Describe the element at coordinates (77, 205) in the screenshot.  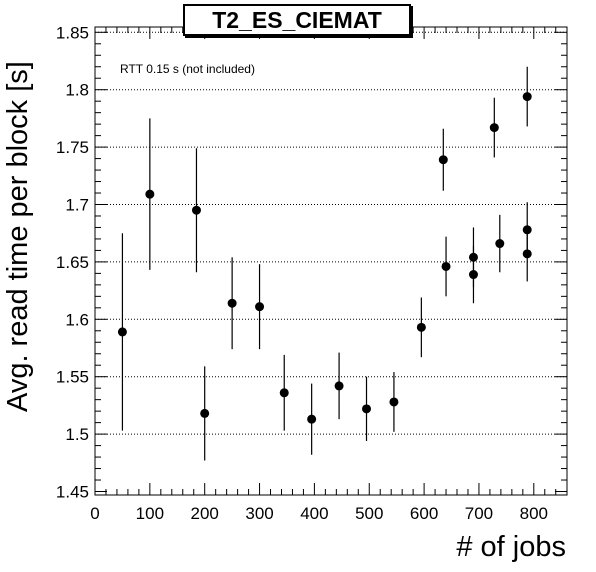
I see `y-tick-label: 1.7` at that location.